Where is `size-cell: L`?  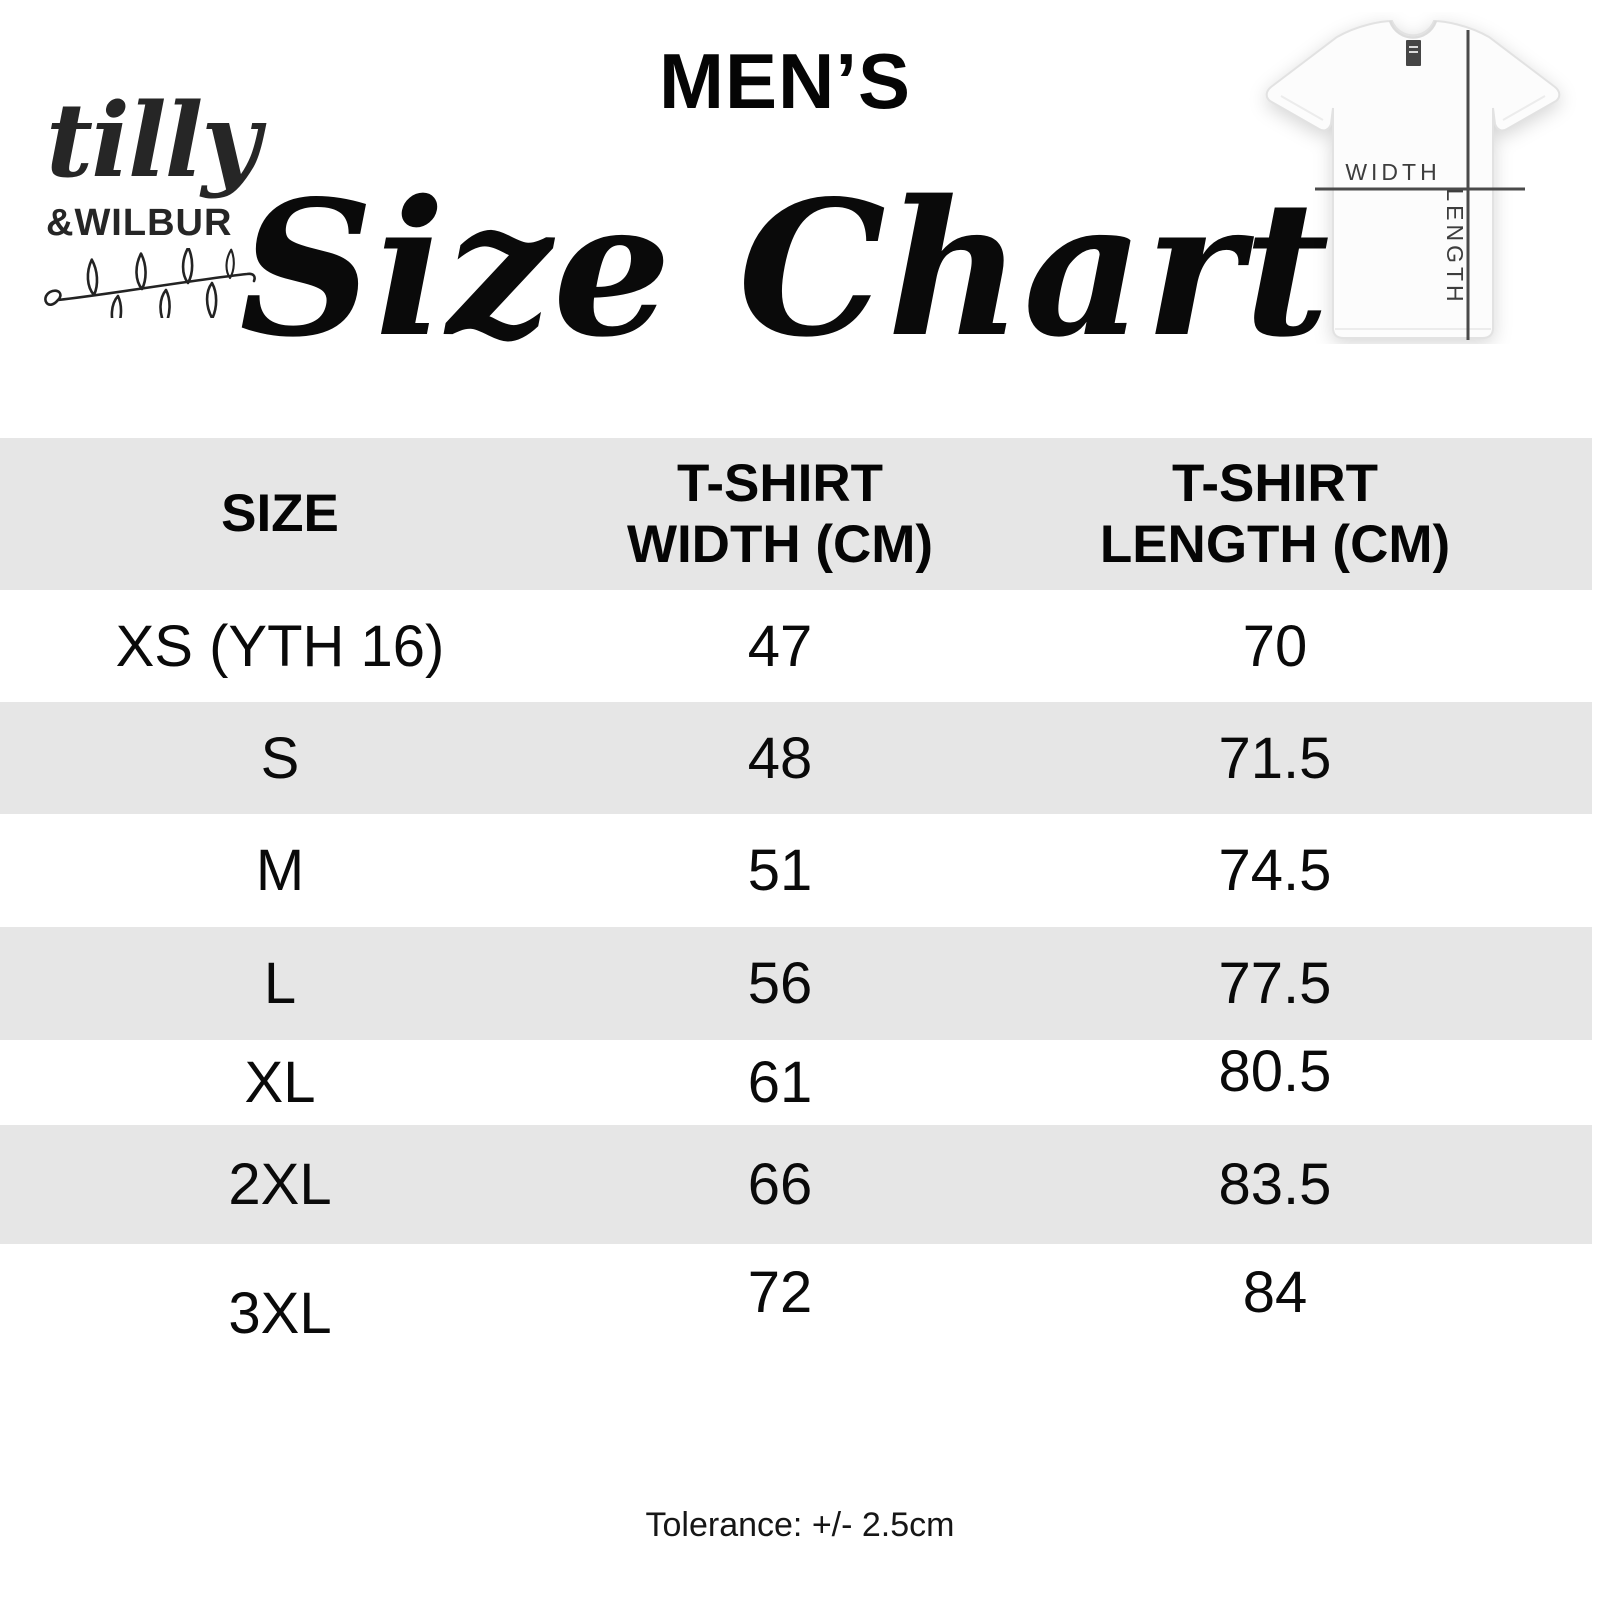
size-cell: L is located at coordinates (280, 983).